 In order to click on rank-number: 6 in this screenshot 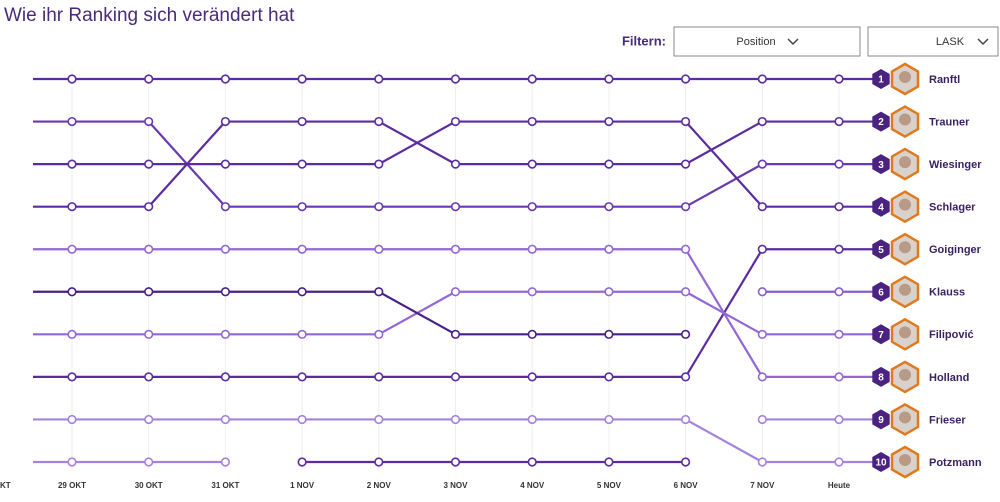, I will do `click(881, 292)`.